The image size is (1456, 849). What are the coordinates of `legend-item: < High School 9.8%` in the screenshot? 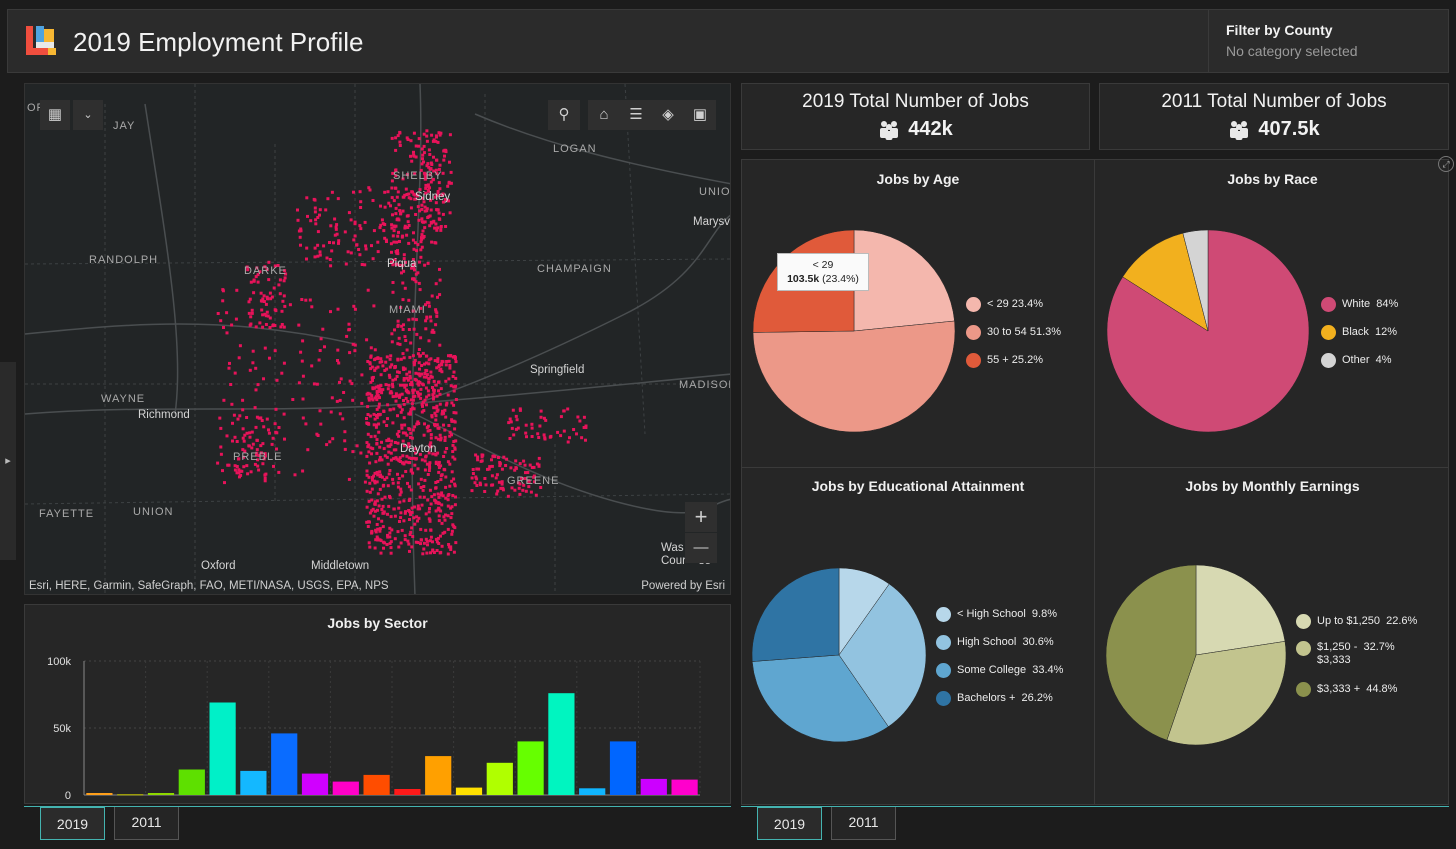 It's located at (999, 614).